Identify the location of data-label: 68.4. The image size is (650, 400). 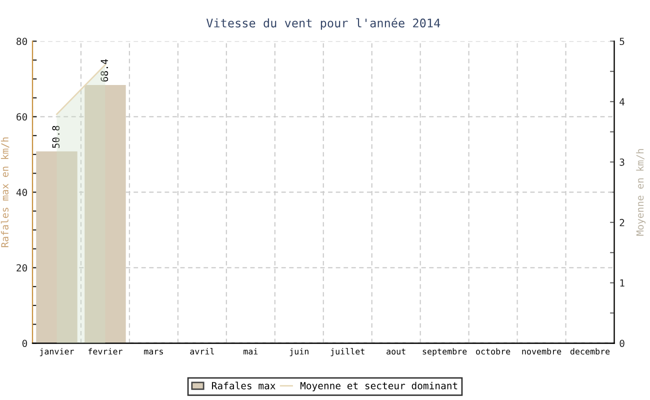
(104, 70).